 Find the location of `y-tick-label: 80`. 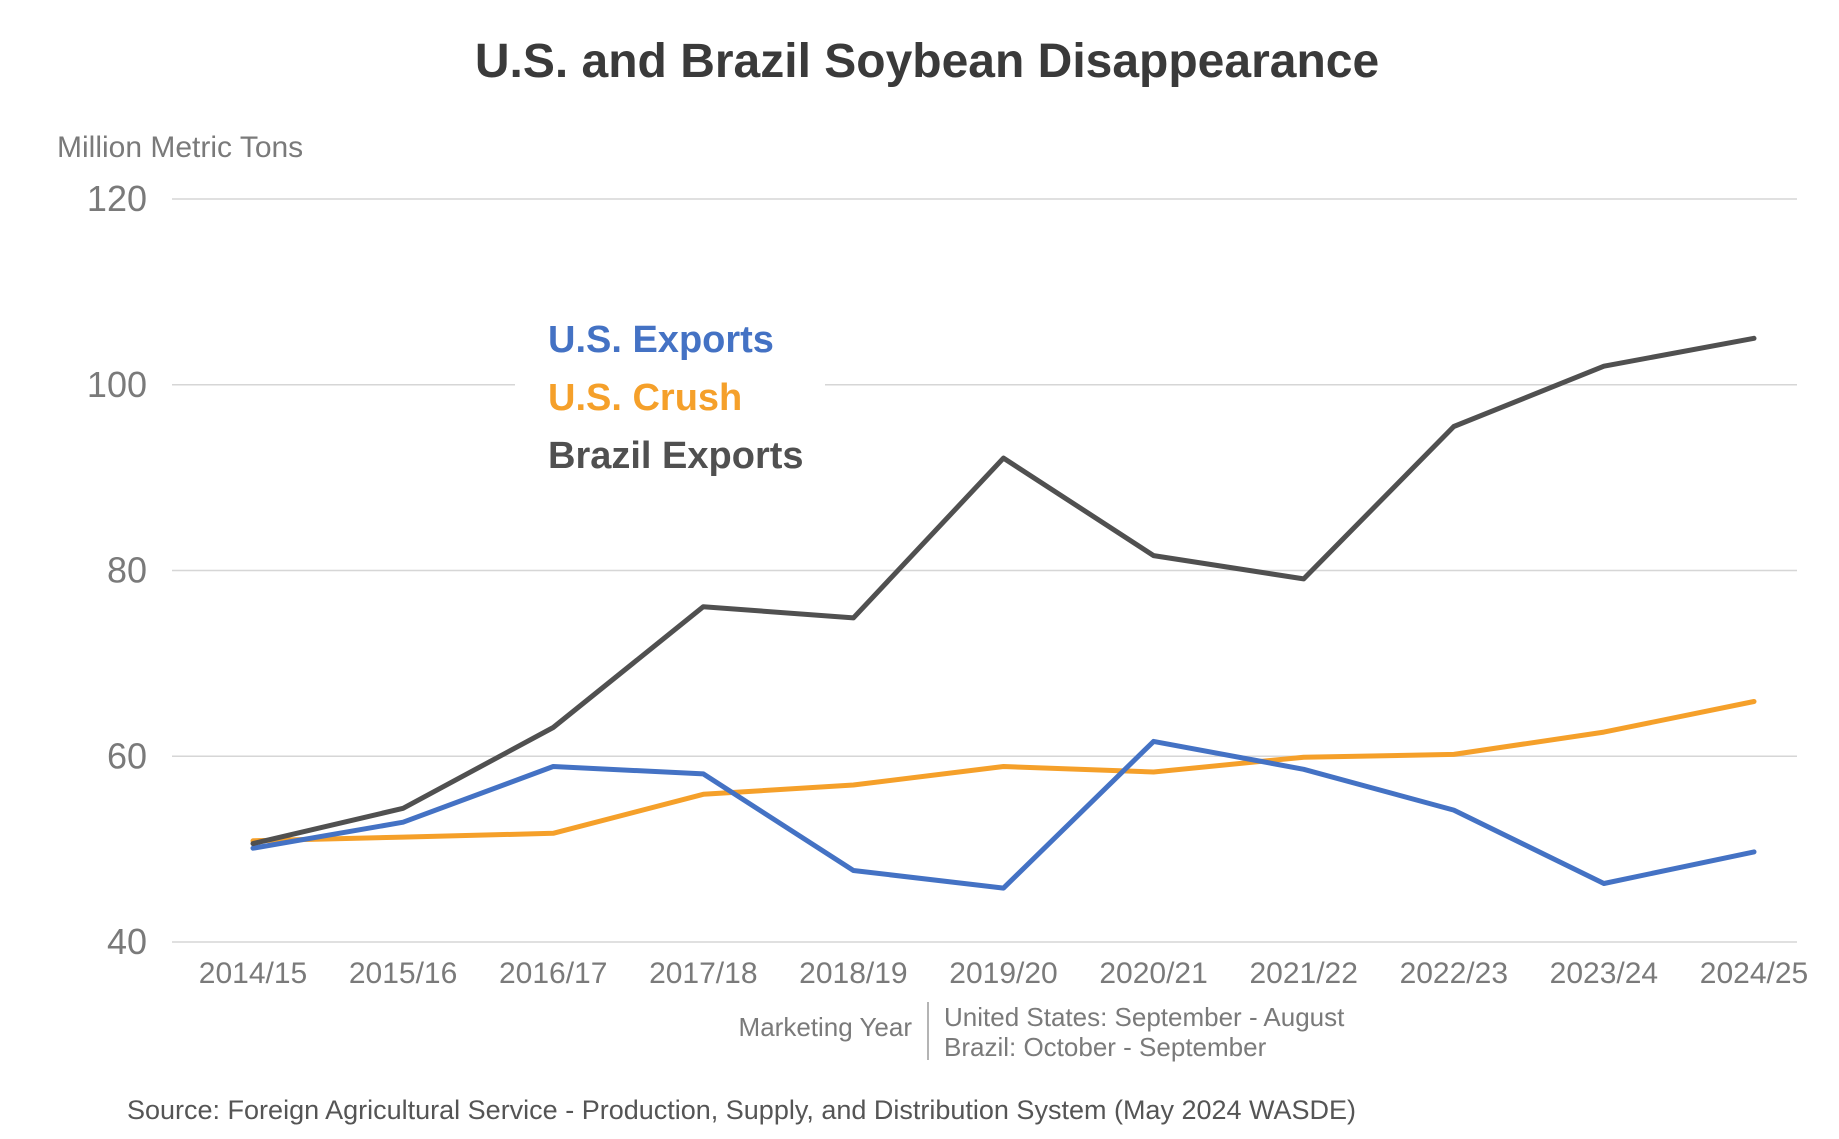

y-tick-label: 80 is located at coordinates (127, 570).